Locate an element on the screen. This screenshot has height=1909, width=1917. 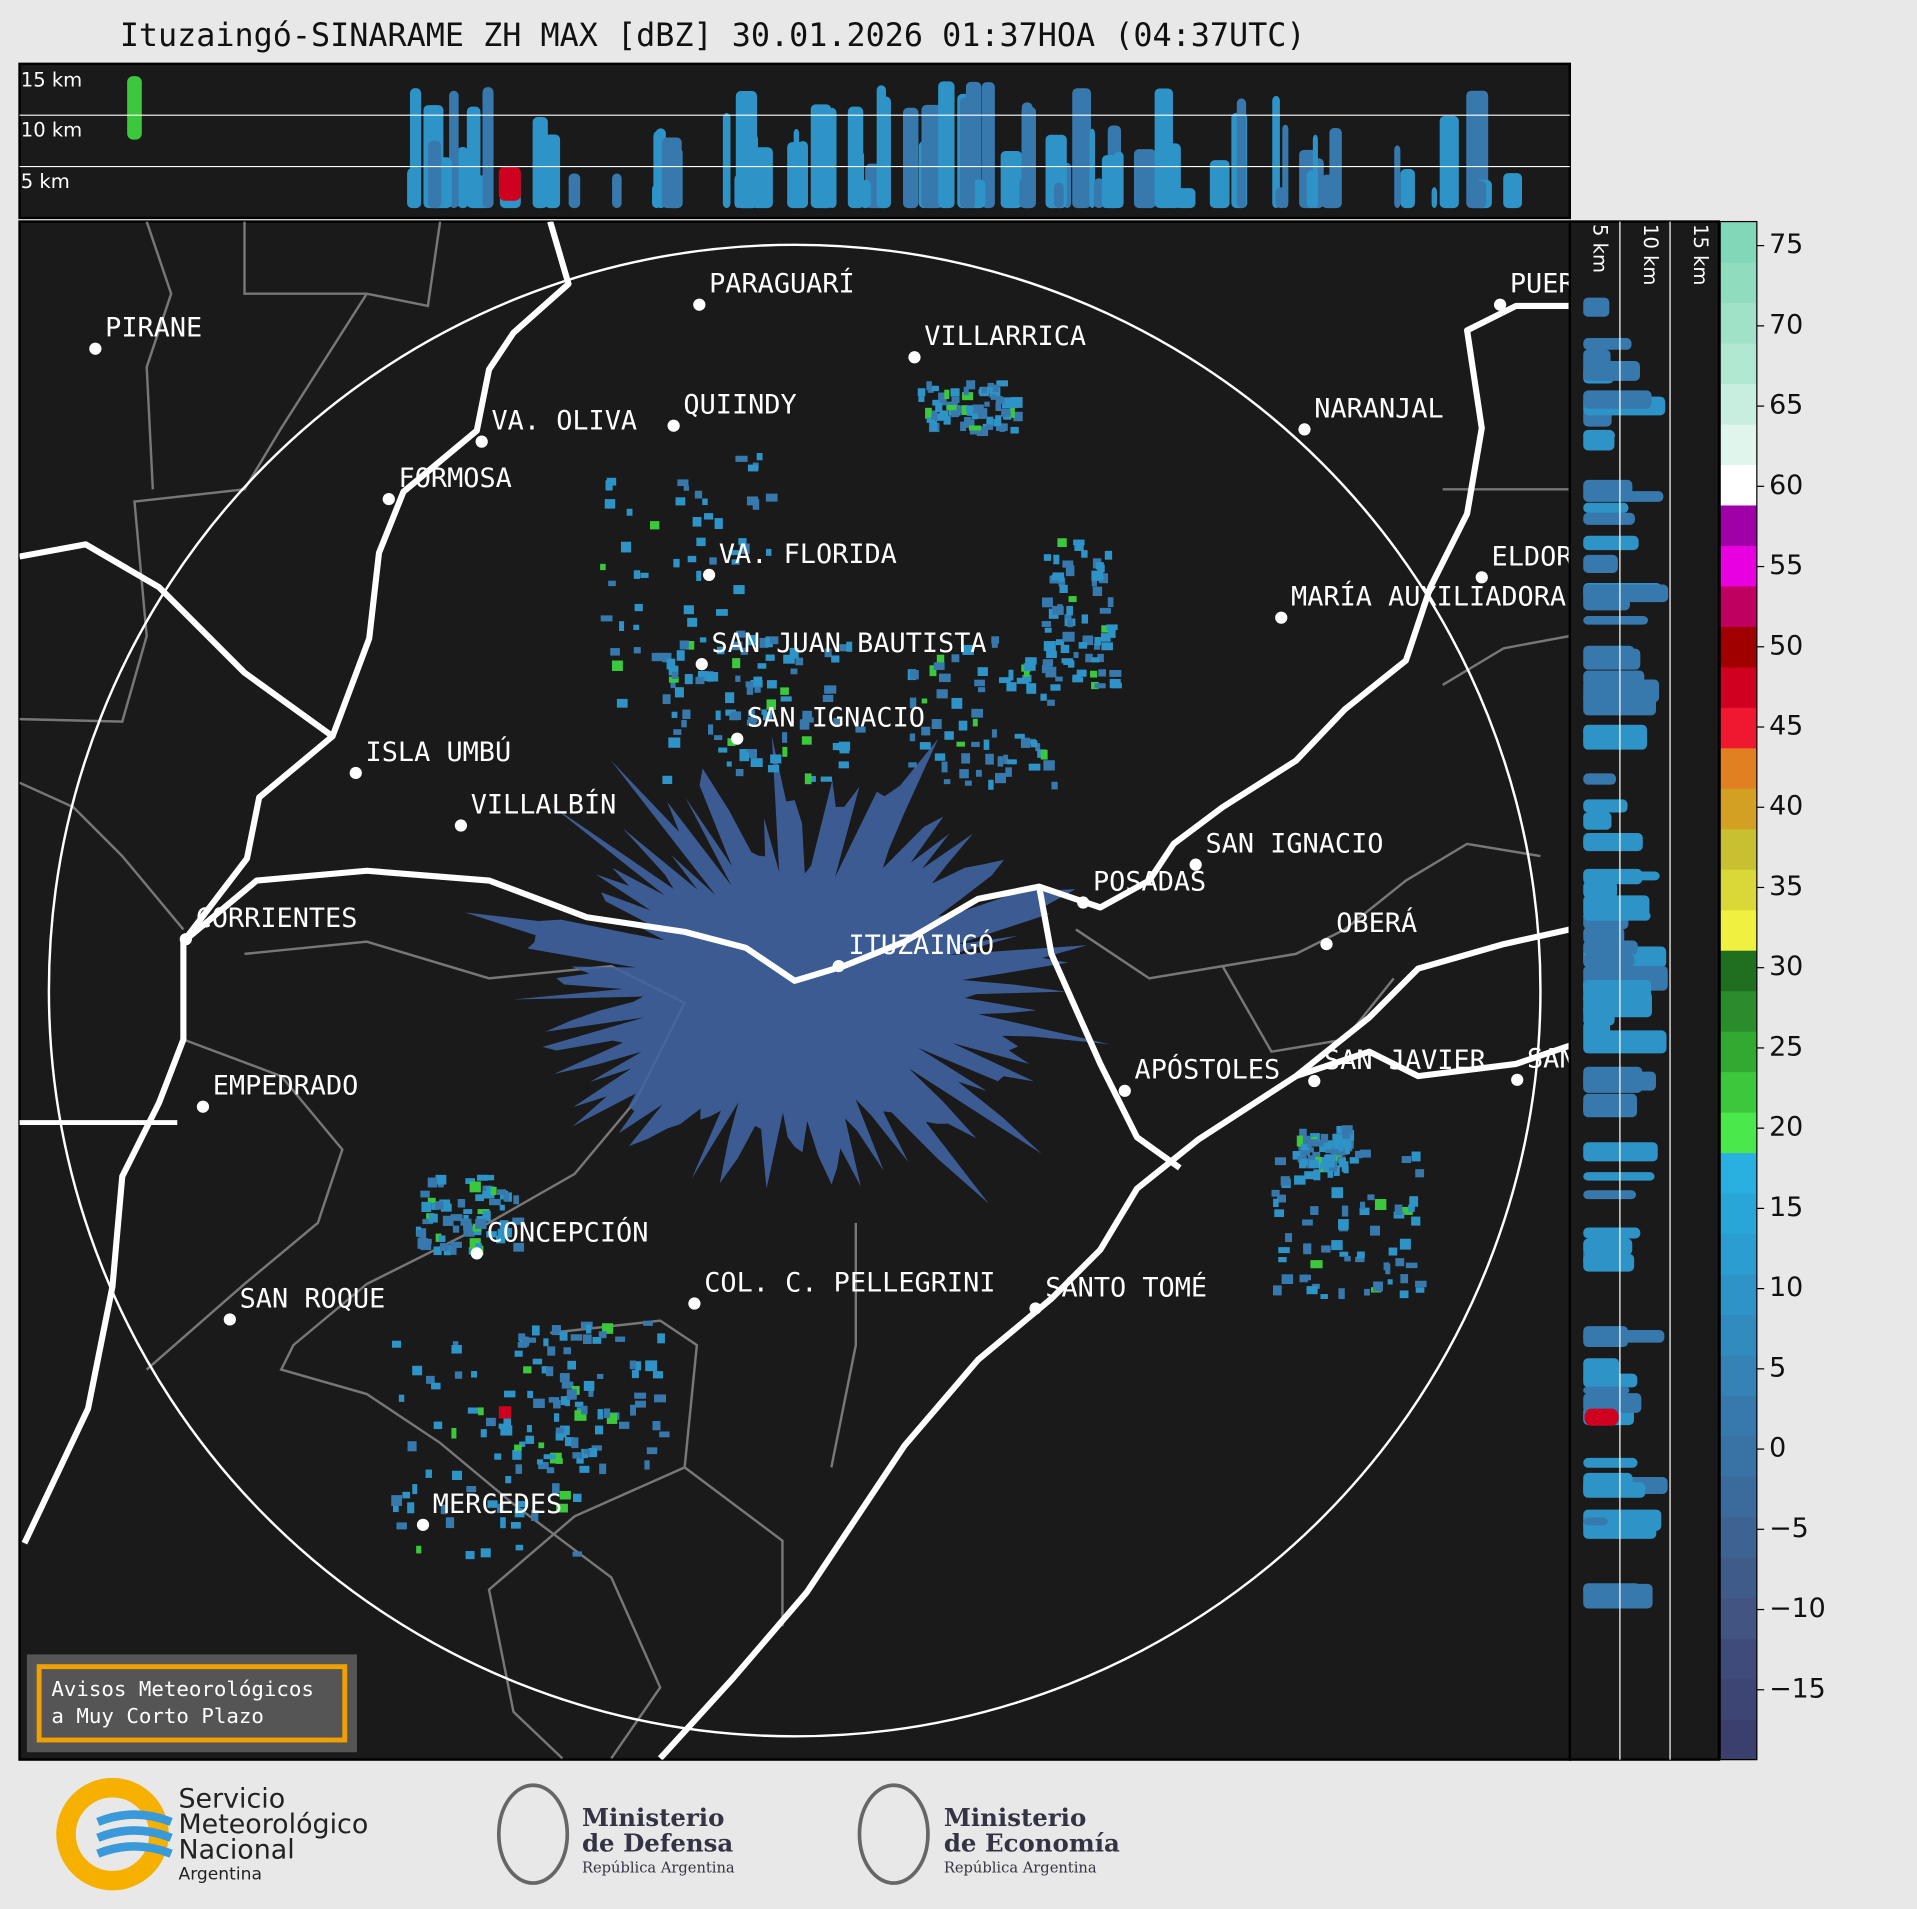
warning-box is located at coordinates (191, 1703).